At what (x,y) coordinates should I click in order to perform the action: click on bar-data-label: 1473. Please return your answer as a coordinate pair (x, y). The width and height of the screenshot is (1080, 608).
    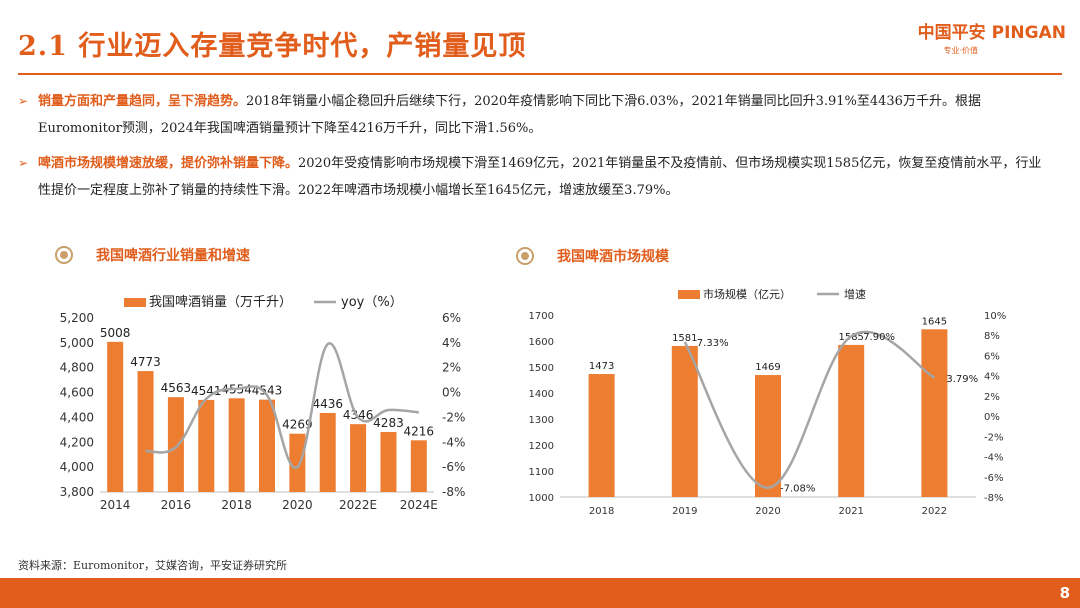
    Looking at the image, I should click on (601, 366).